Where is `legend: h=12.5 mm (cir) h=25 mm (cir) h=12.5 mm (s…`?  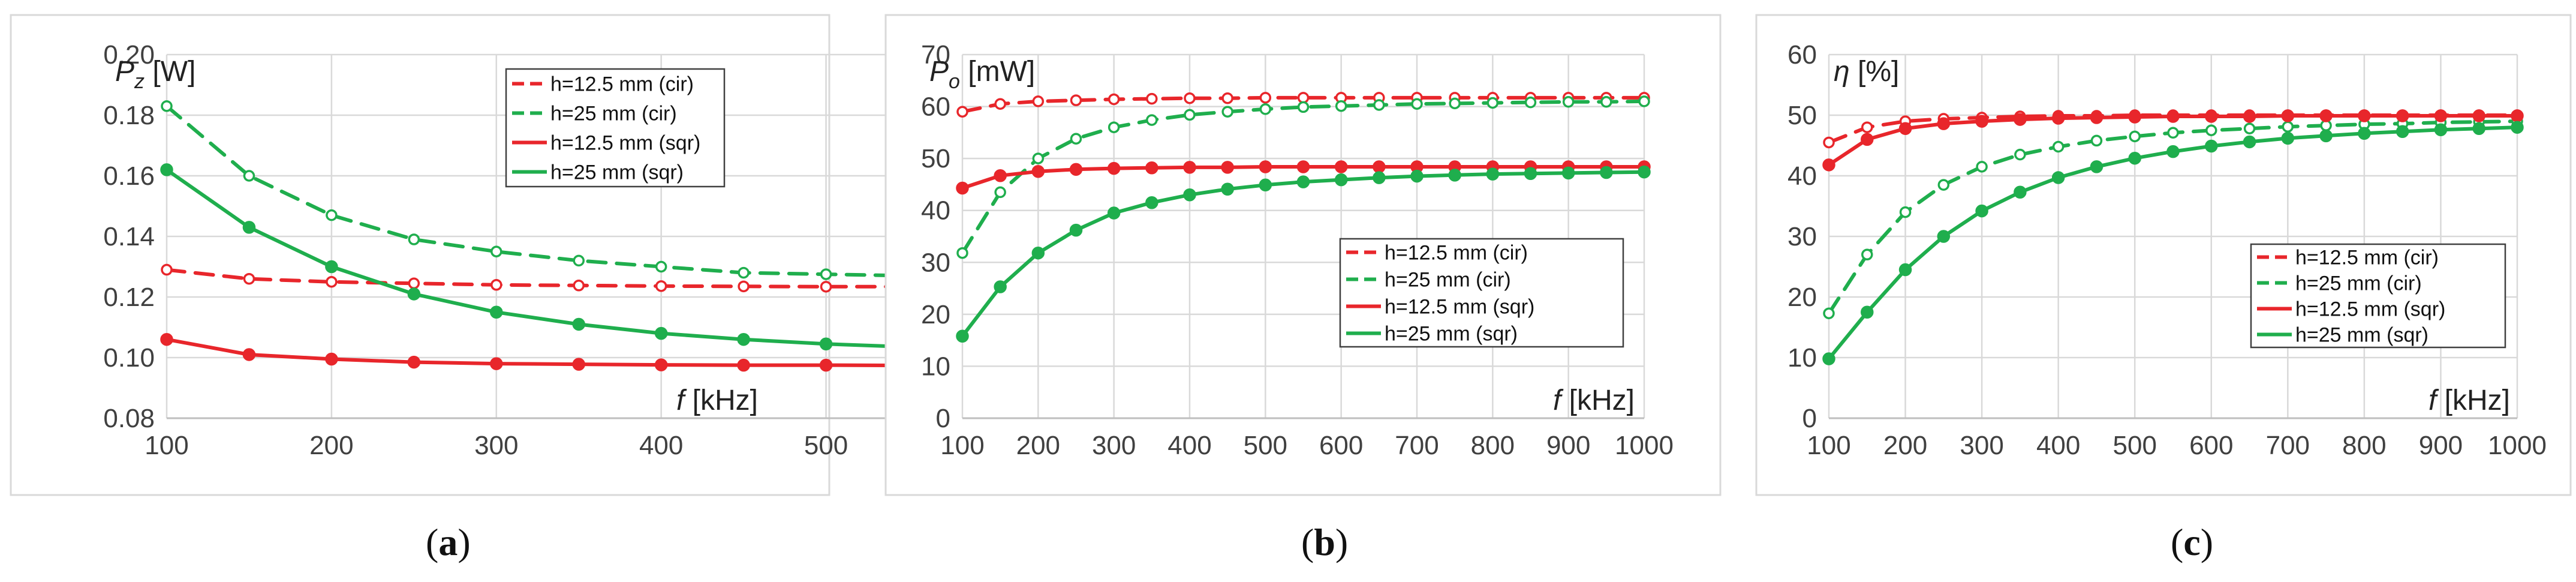 legend: h=12.5 mm (cir) h=25 mm (cir) h=12.5 mm (s… is located at coordinates (2378, 296).